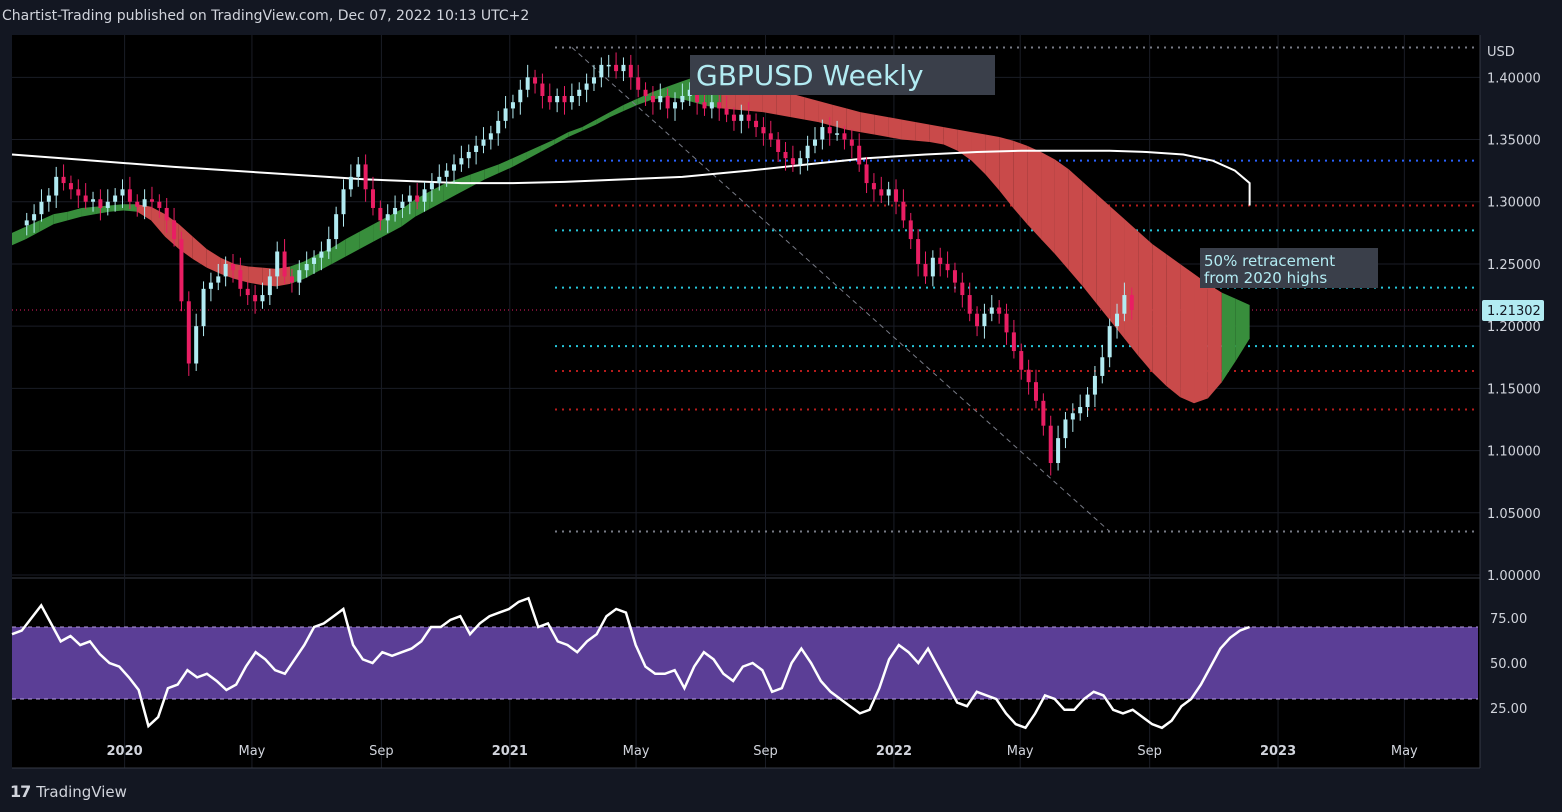 This screenshot has height=812, width=1562. What do you see at coordinates (1514, 78) in the screenshot?
I see `price-tick-label: 1.40000` at bounding box center [1514, 78].